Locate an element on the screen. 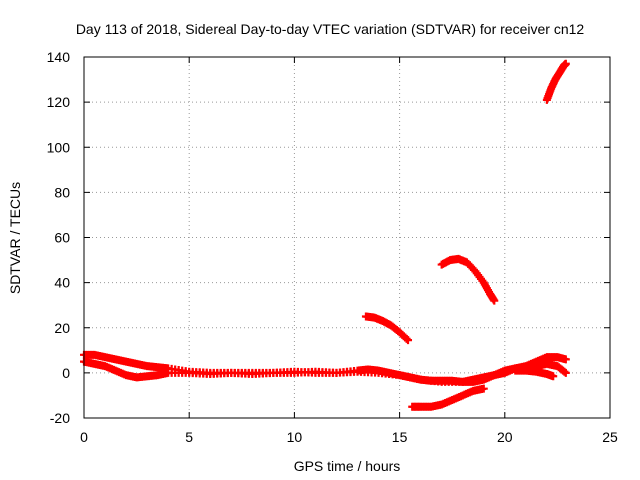  x-tick-label: 0 is located at coordinates (84, 437).